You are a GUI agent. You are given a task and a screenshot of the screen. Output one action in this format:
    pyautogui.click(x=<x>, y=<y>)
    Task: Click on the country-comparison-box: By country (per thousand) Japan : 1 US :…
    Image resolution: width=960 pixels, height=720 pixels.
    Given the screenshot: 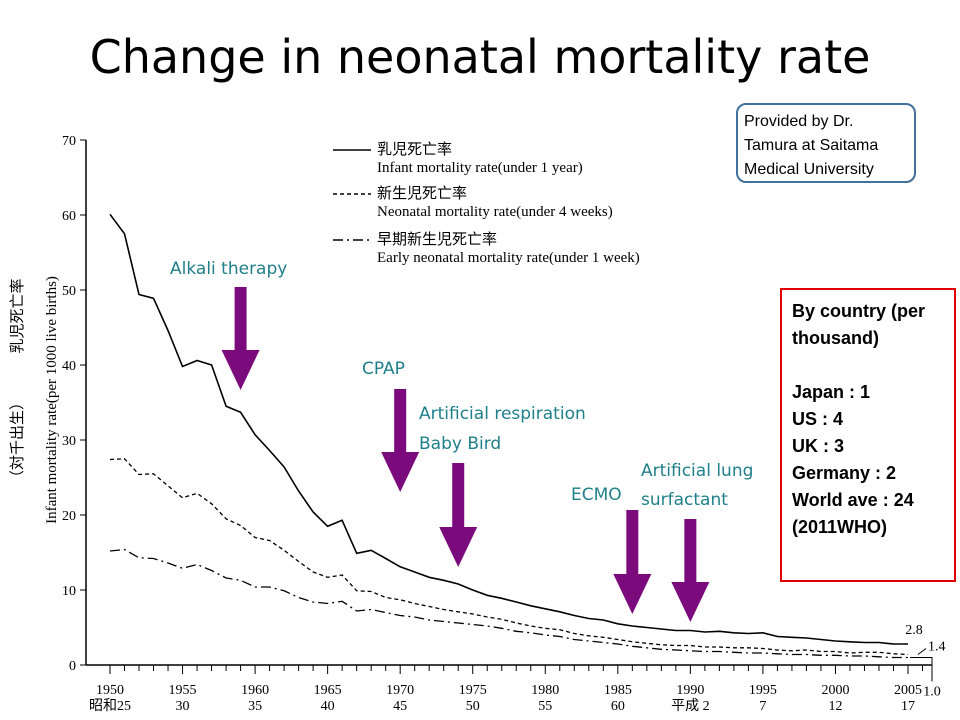 What is the action you would take?
    pyautogui.click(x=868, y=435)
    